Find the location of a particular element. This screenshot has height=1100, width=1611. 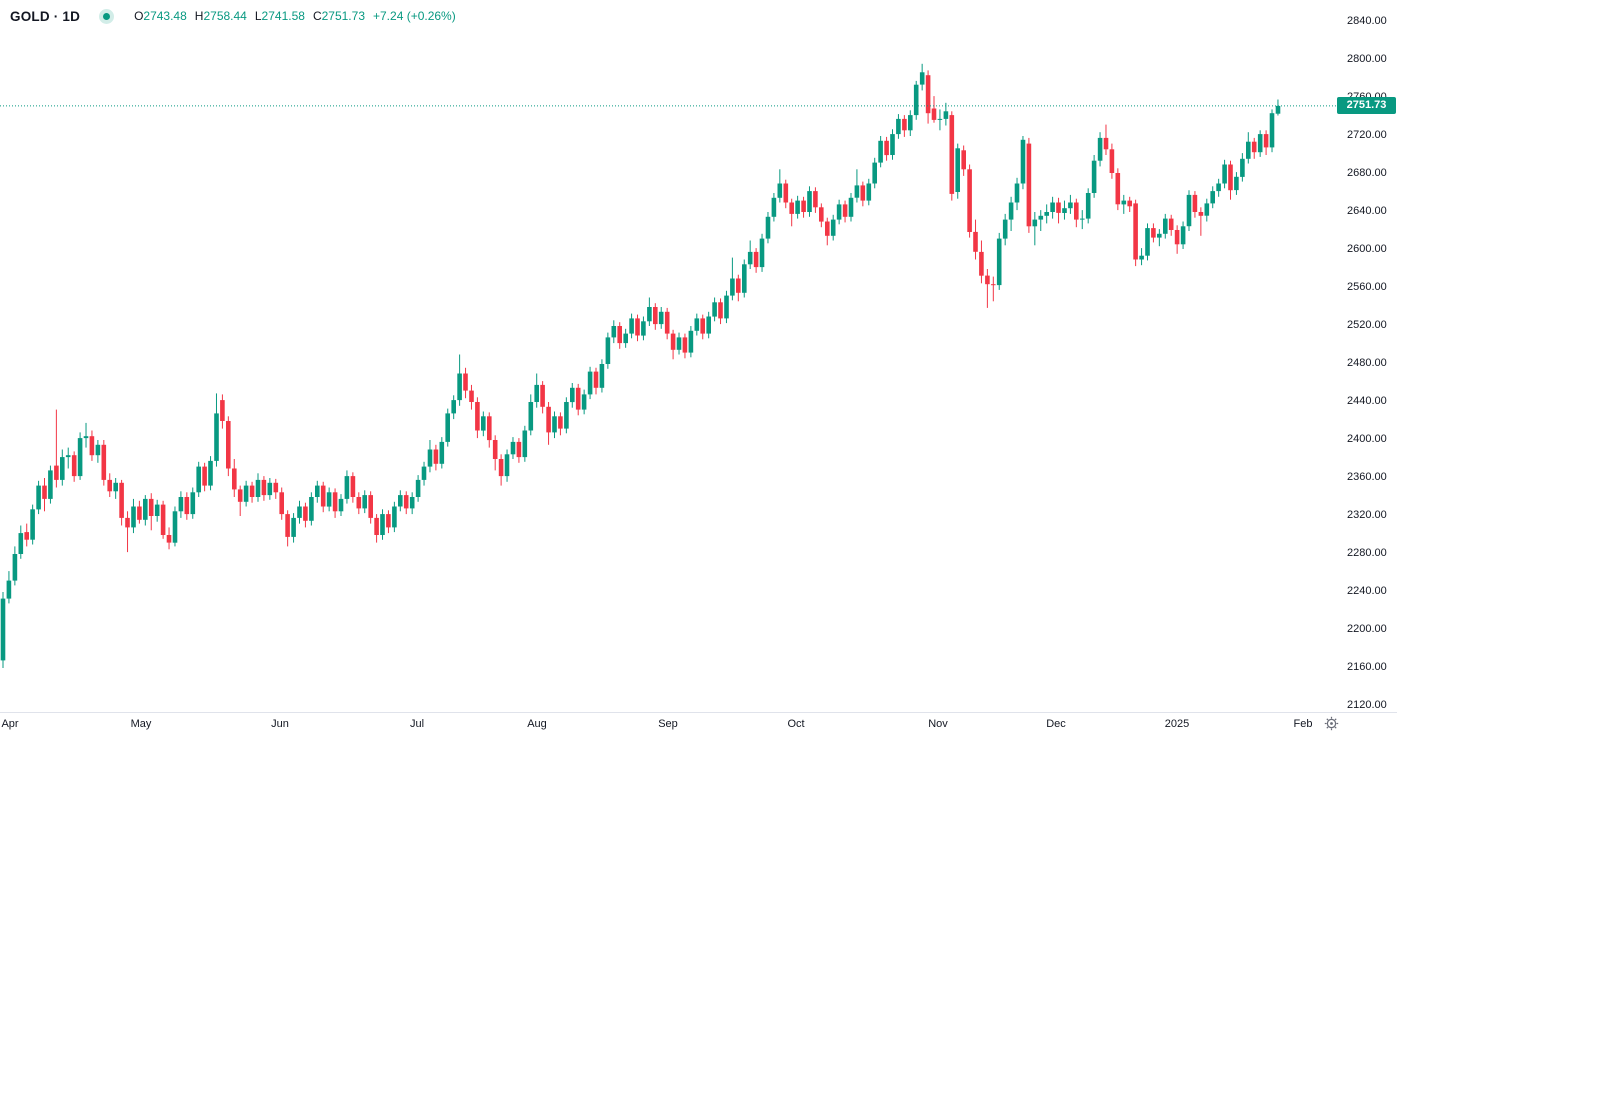

price-tick-label: 2600.00 is located at coordinates (1367, 249).